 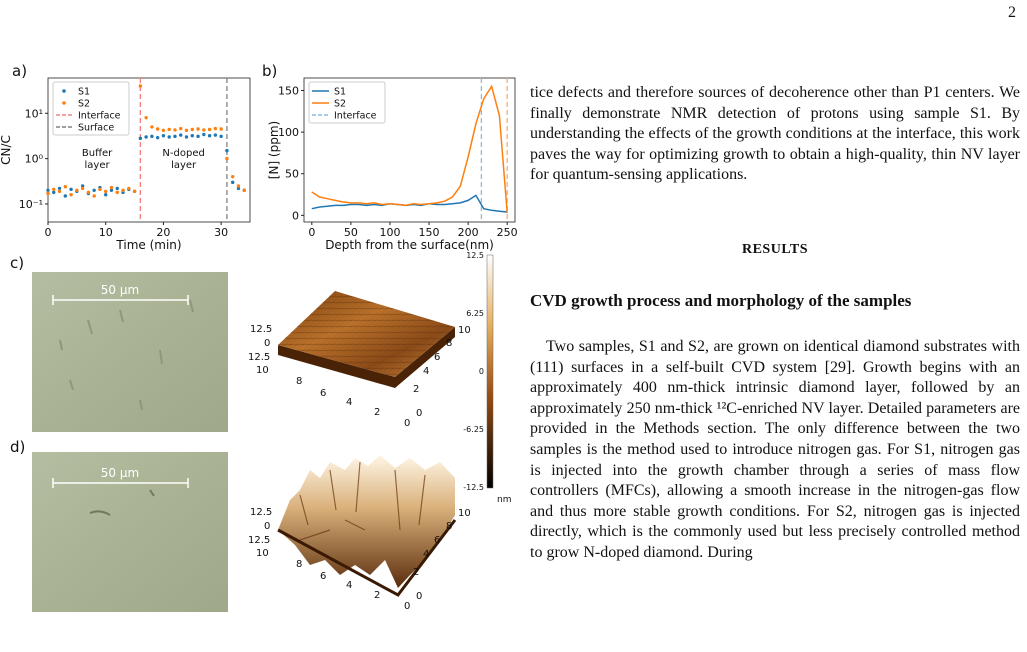 What do you see at coordinates (288, 132) in the screenshot?
I see `y-tick-label: 100` at bounding box center [288, 132].